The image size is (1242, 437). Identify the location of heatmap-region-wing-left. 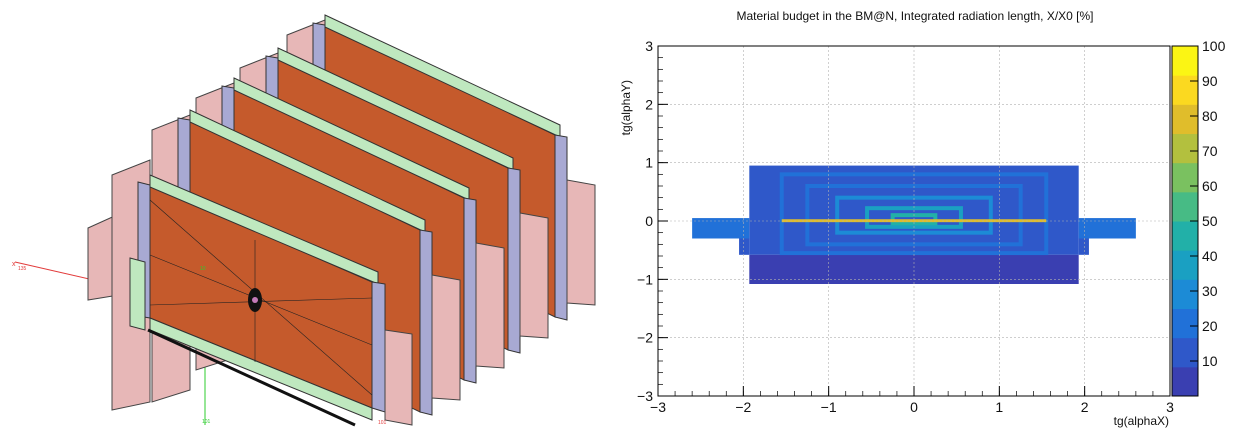
(721, 228).